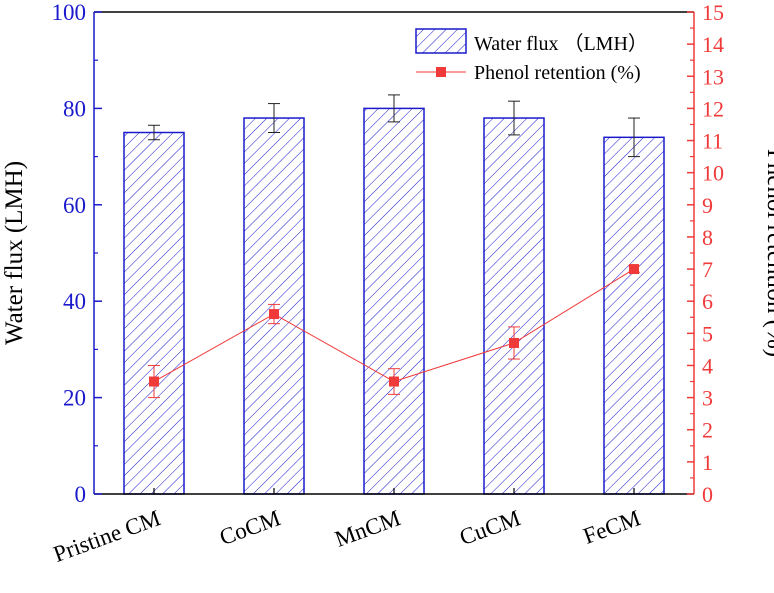 The width and height of the screenshot is (774, 593). I want to click on right-tick-label: 9, so click(707, 205).